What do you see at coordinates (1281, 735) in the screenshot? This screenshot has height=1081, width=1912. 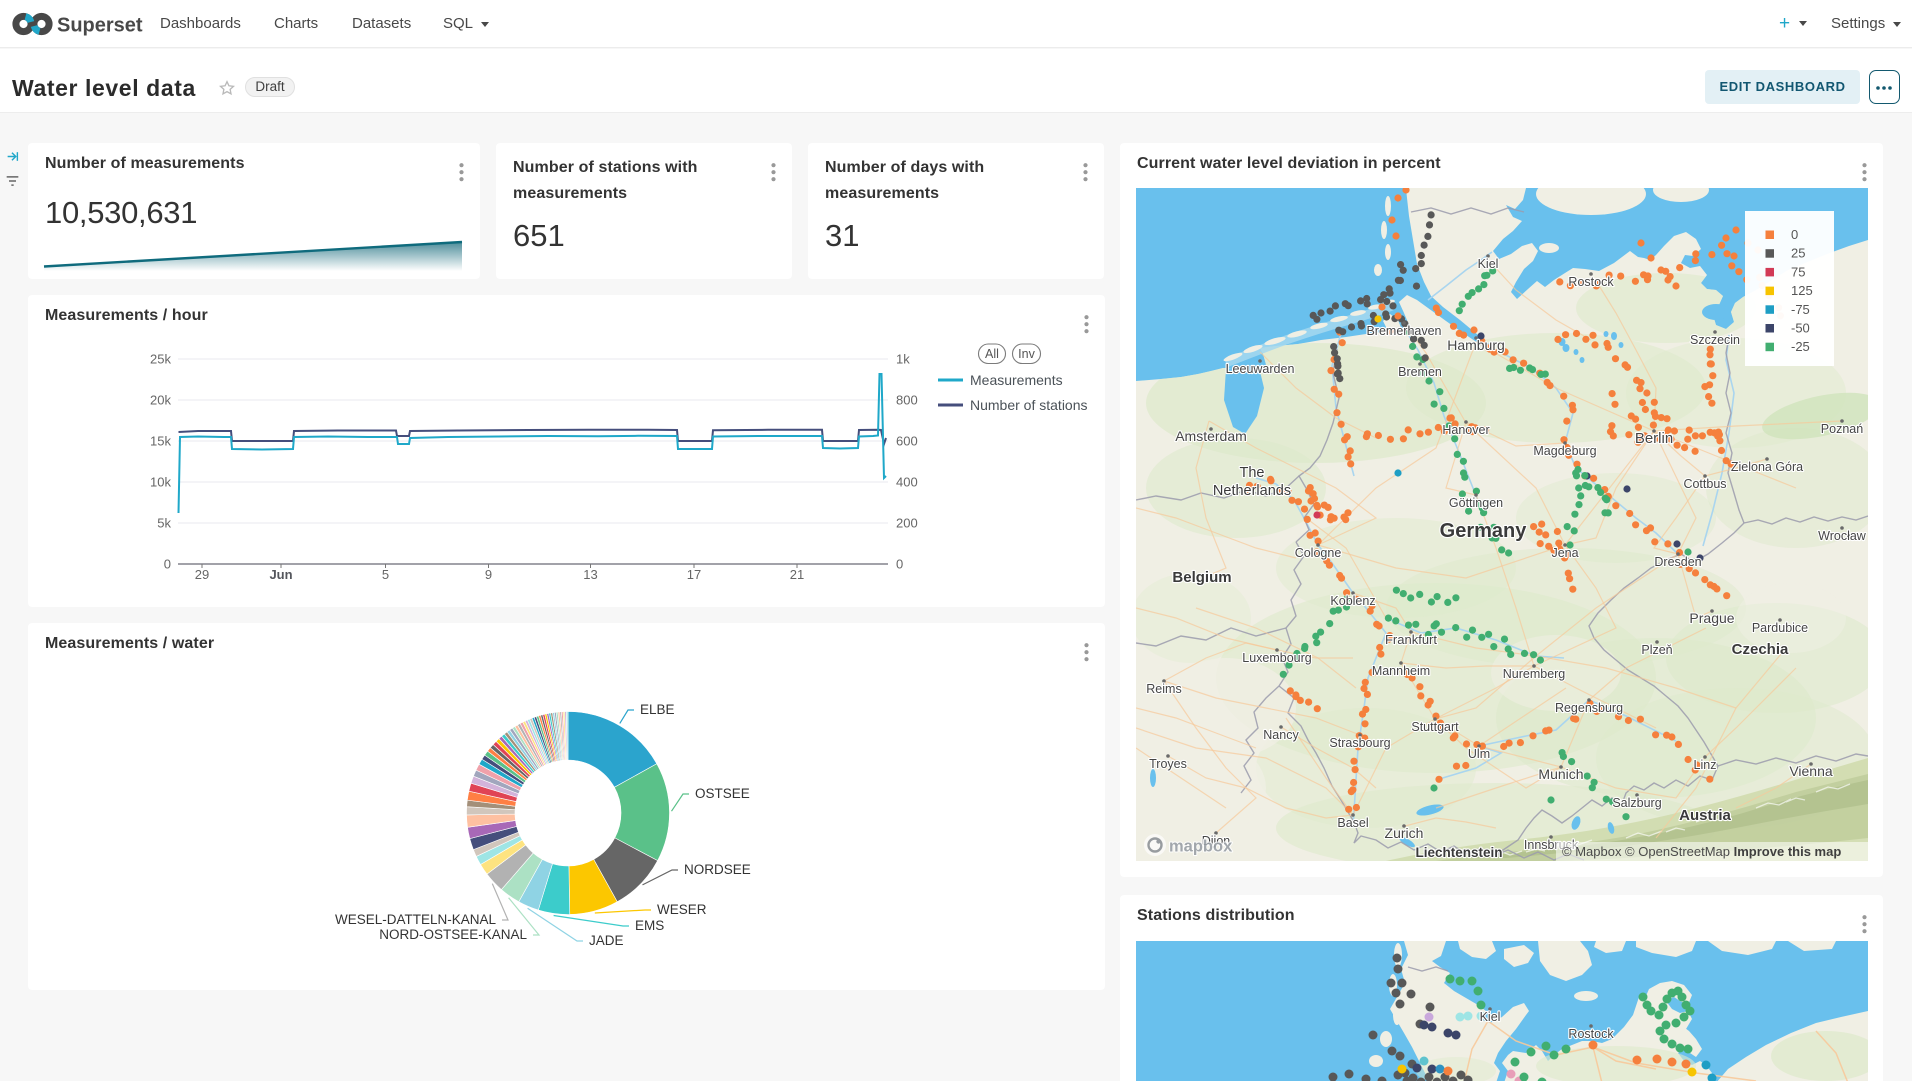 I see `svg-text: Nancy` at bounding box center [1281, 735].